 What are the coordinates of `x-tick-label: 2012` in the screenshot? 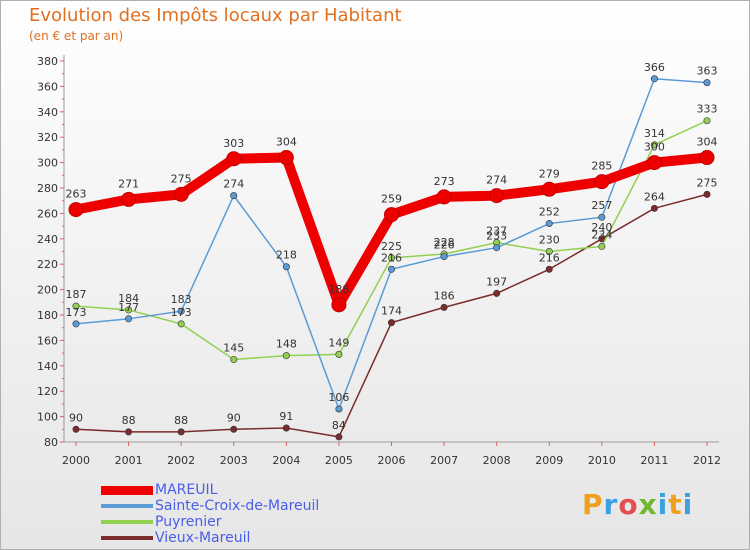 It's located at (707, 460).